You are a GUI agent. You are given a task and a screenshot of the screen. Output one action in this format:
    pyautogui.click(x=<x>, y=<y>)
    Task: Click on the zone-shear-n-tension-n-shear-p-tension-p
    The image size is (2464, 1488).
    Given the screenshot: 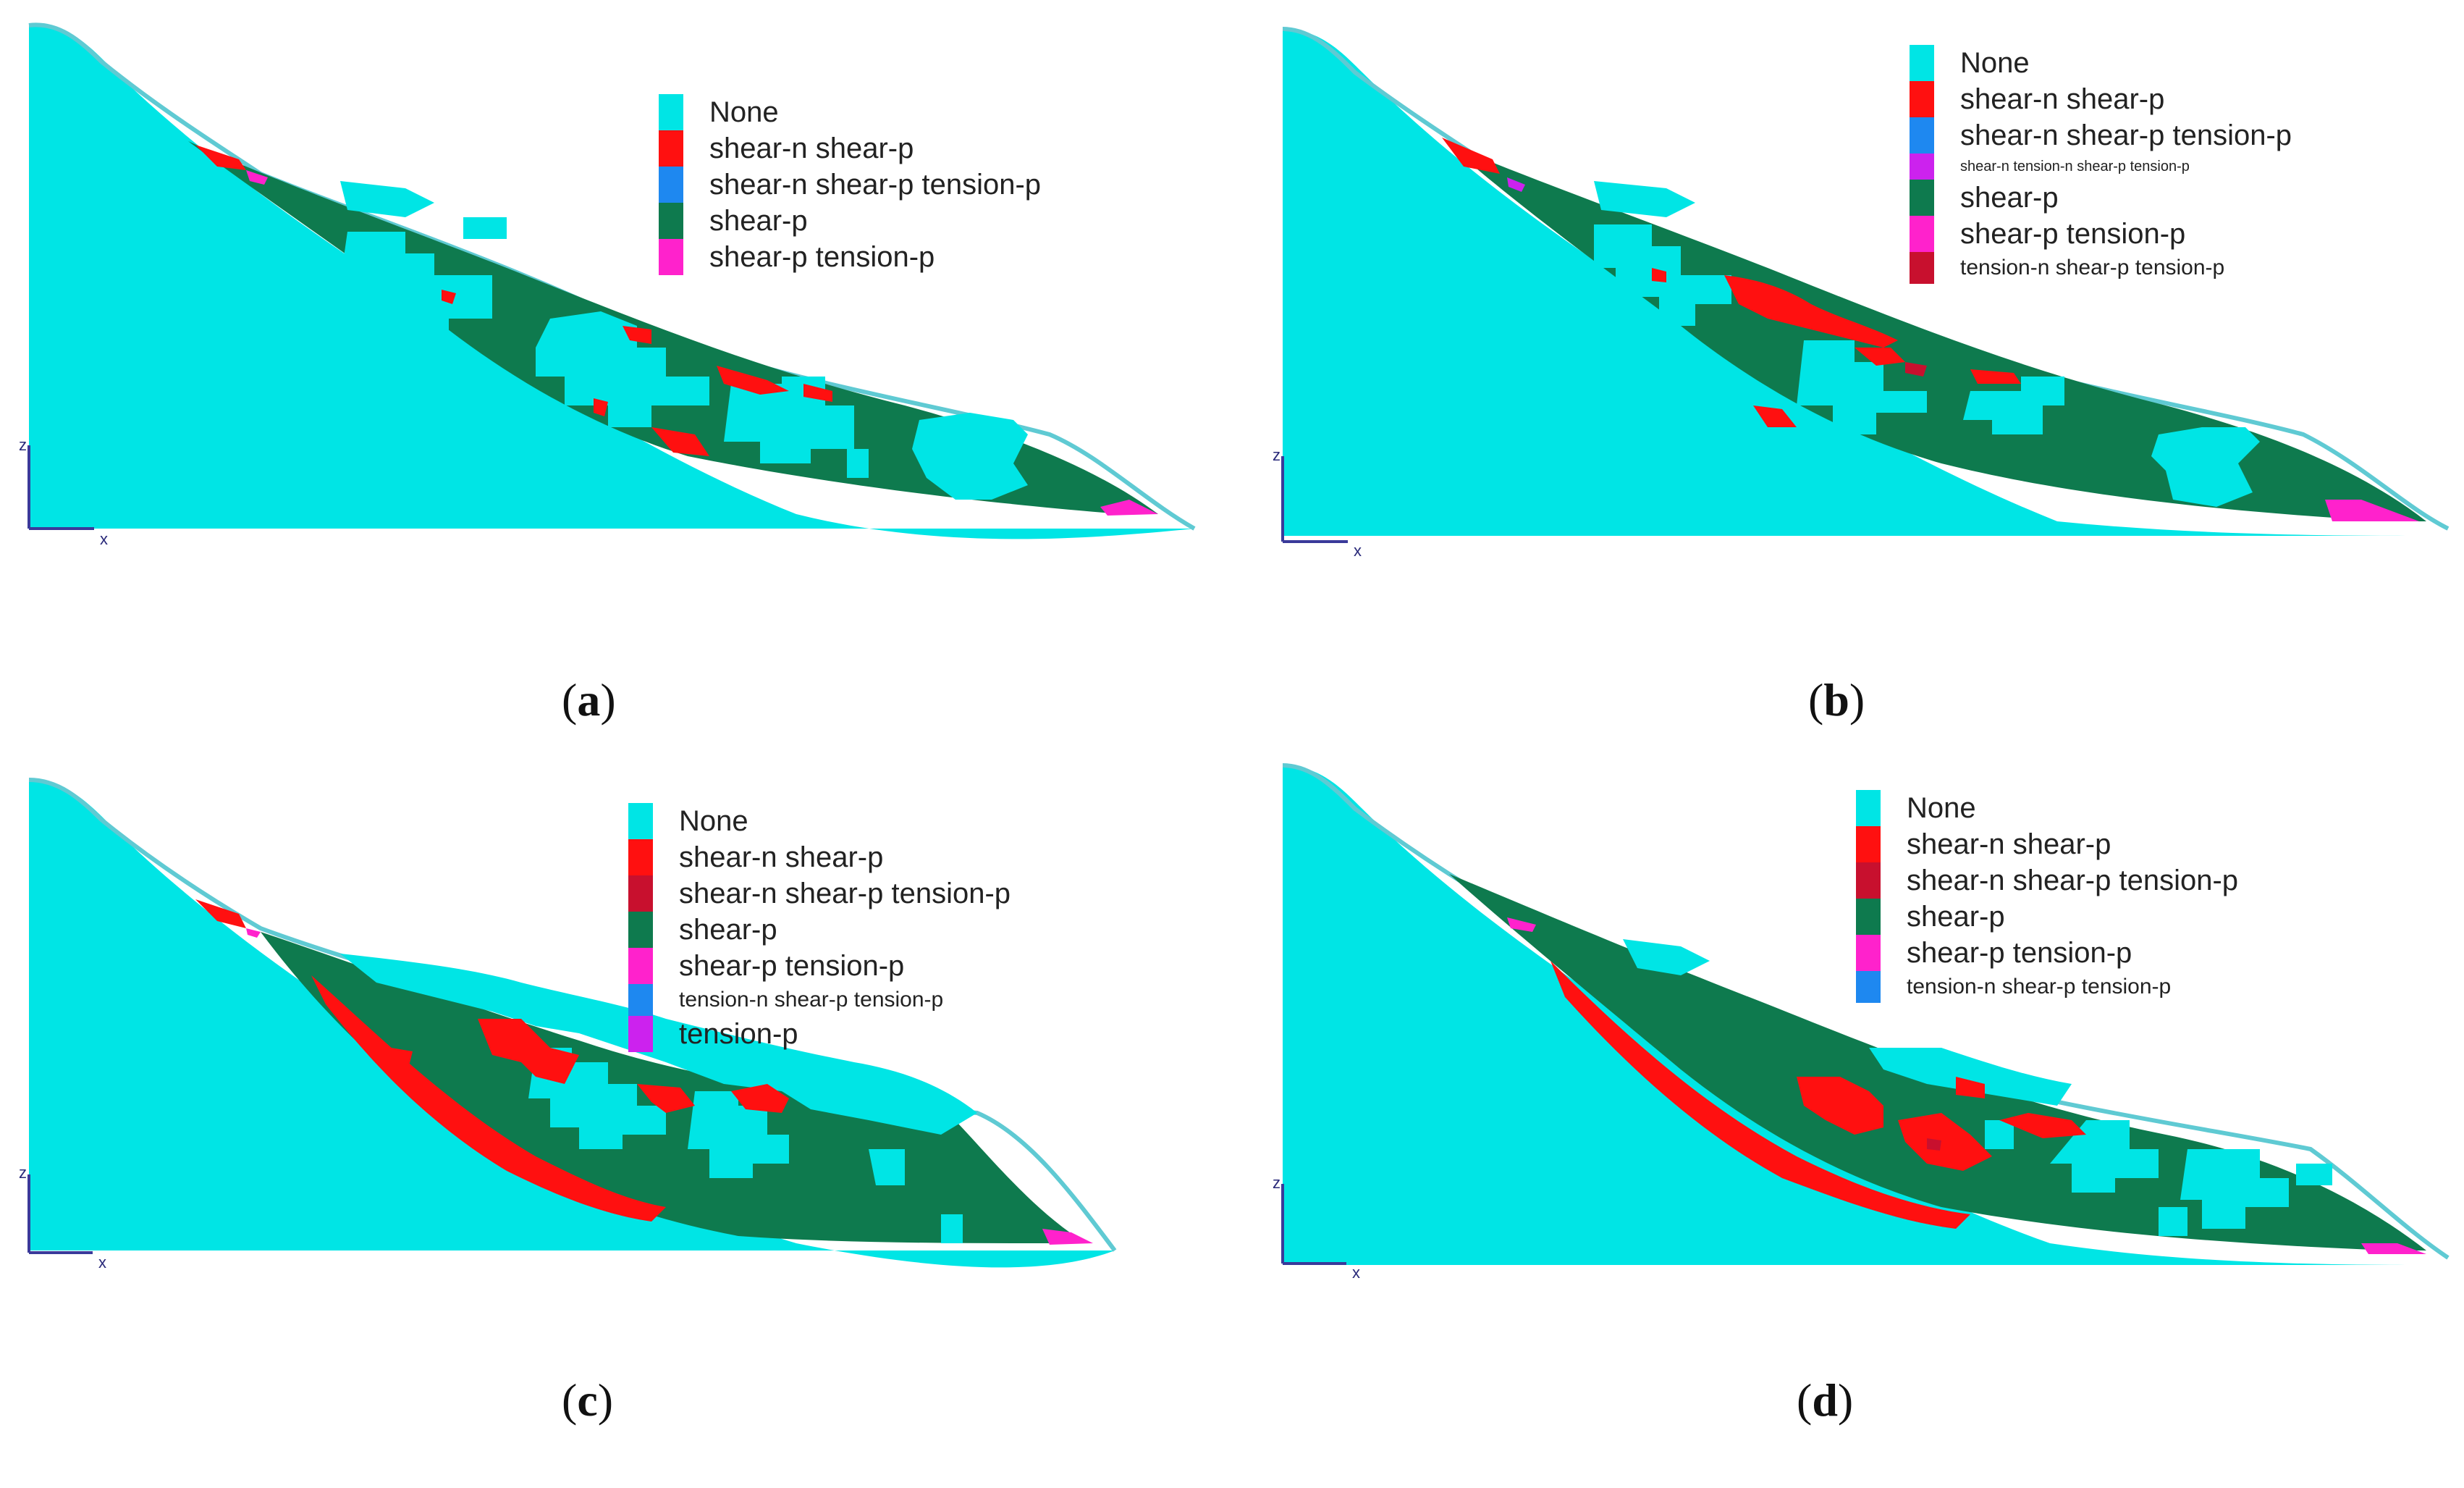 What is the action you would take?
    pyautogui.click(x=1516, y=185)
    